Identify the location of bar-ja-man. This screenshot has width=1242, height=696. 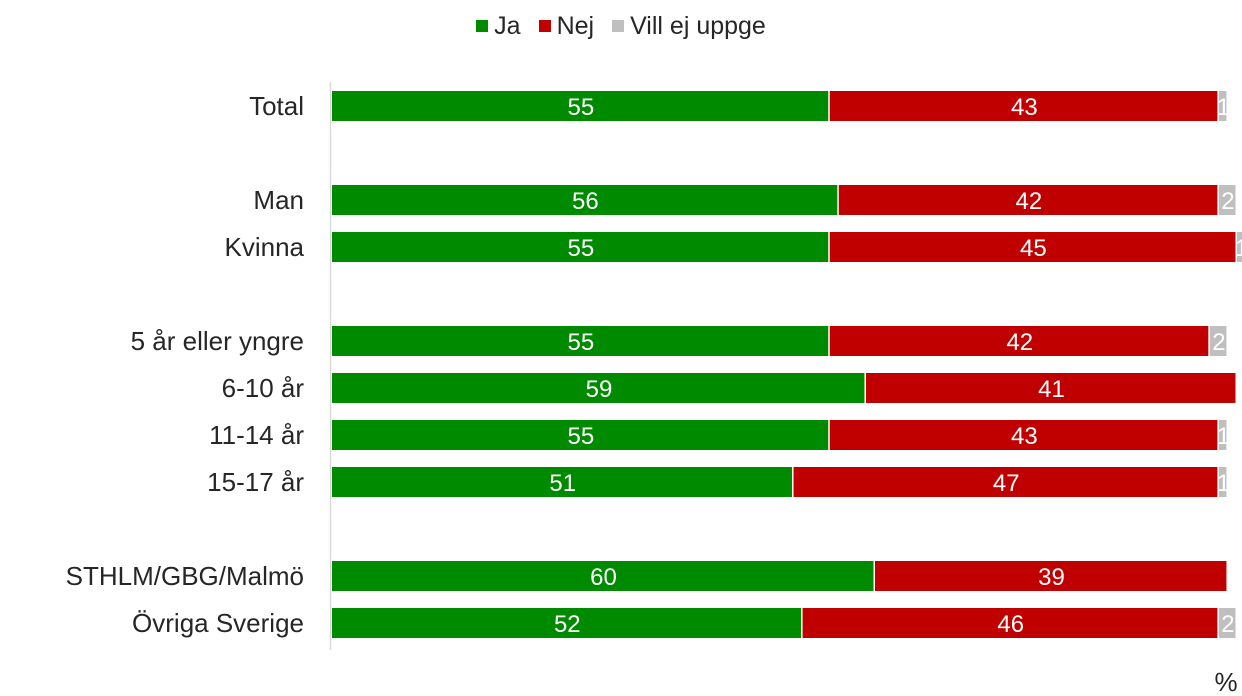
(585, 200).